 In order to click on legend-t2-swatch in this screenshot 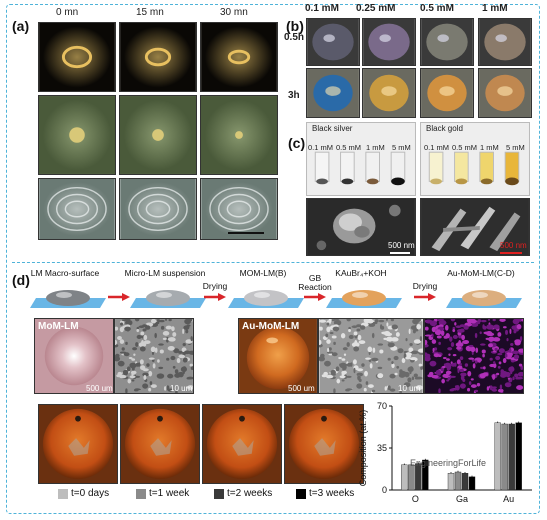, I will do `click(219, 493)`.